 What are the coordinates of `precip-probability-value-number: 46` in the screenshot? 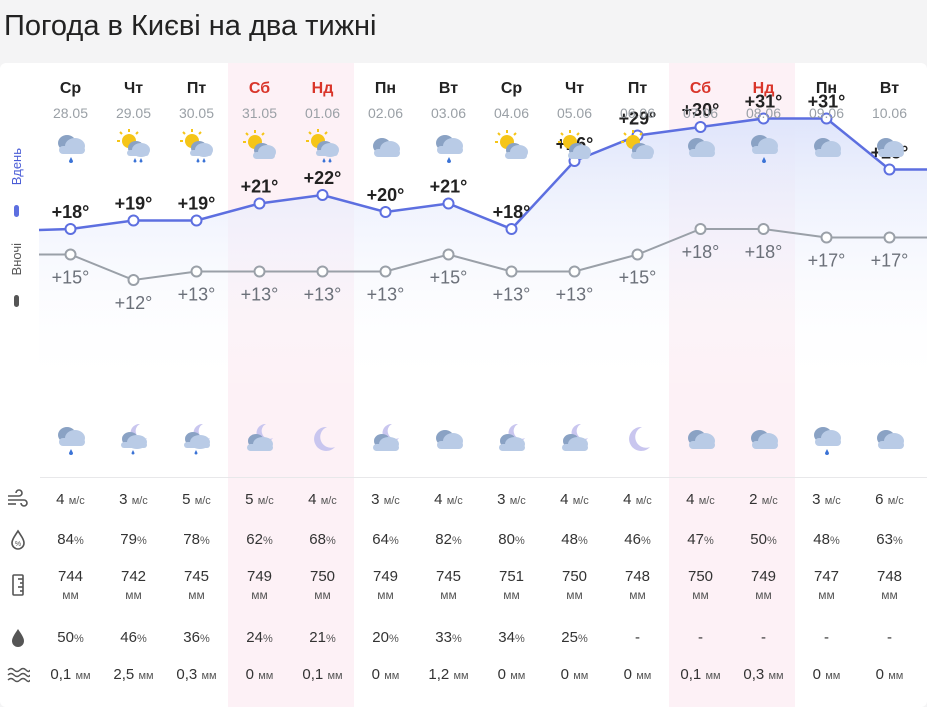 It's located at (128, 637).